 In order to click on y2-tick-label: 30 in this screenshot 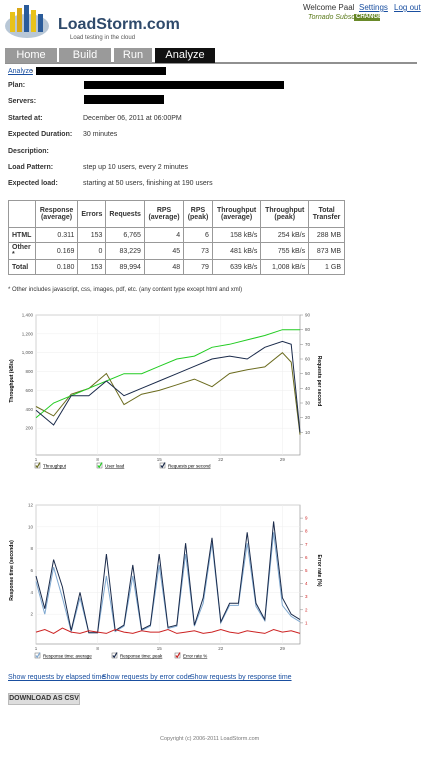, I will do `click(308, 403)`.